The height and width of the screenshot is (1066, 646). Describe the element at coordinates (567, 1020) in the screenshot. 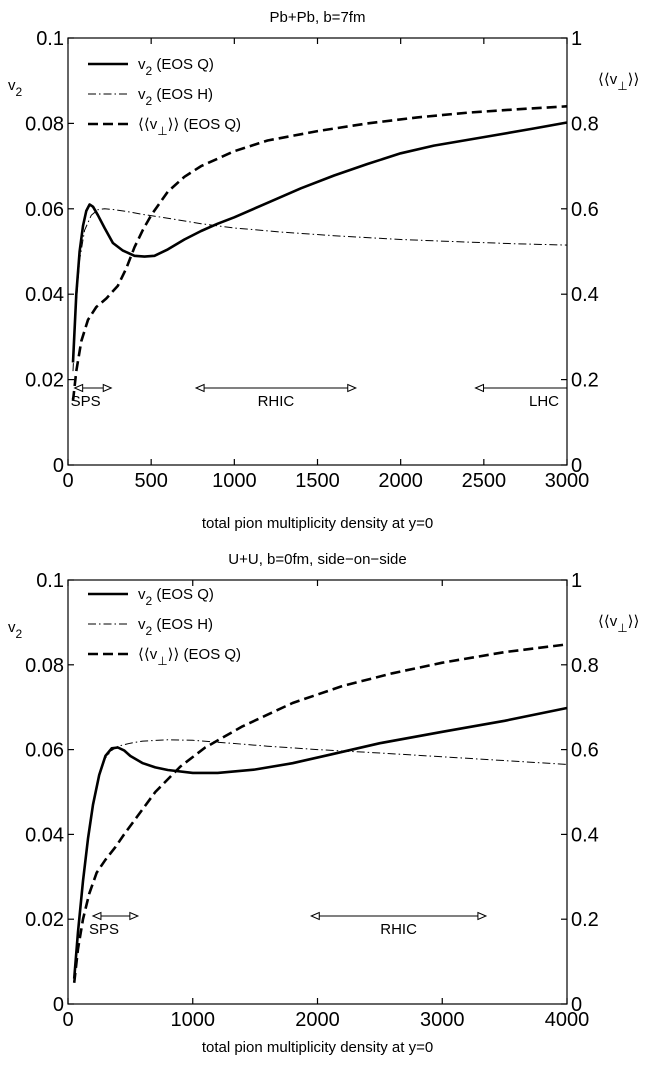

I see `x-tick-label: 4000` at that location.